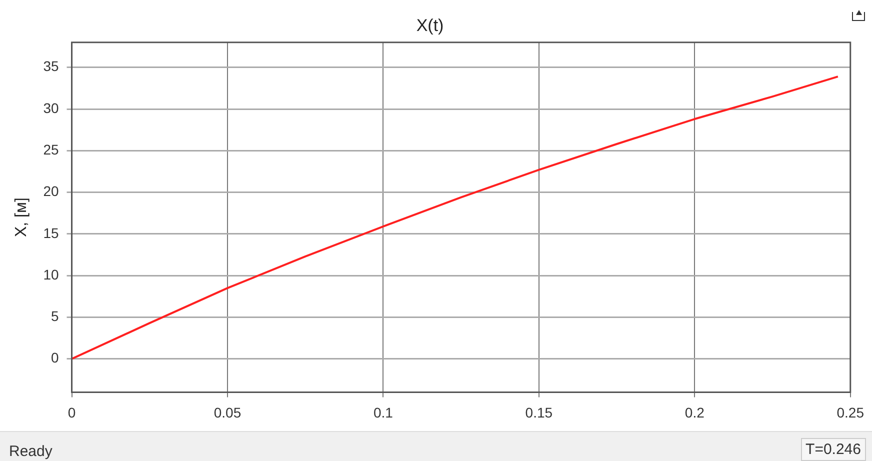 This screenshot has width=872, height=461. I want to click on y-tick-label: 35, so click(51, 66).